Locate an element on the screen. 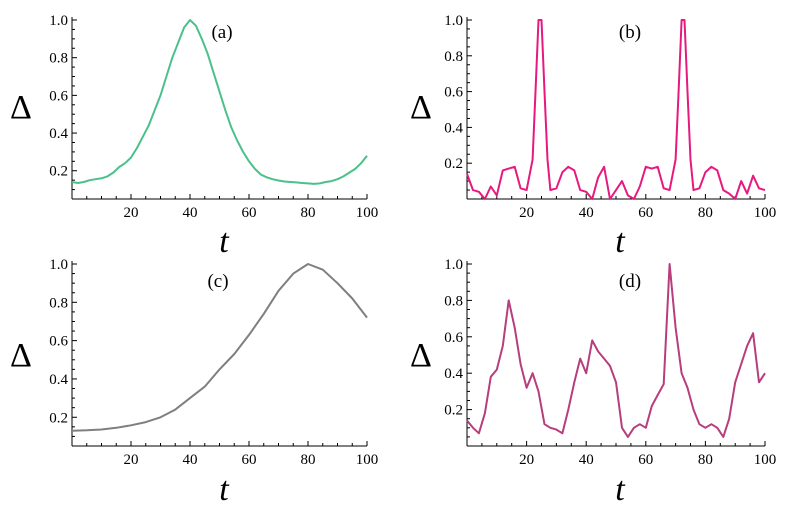 This screenshot has height=514, width=789. panel-label-b: (b) is located at coordinates (630, 32).